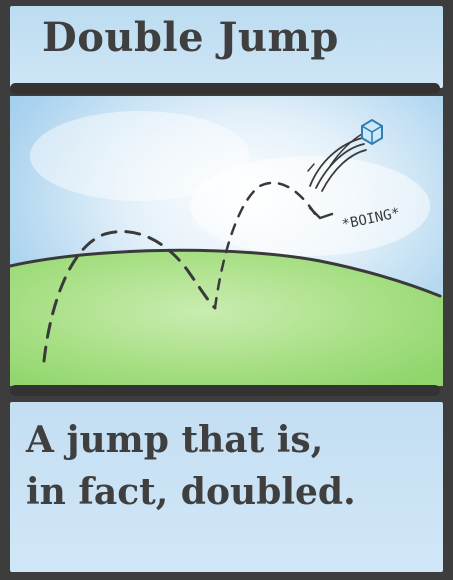 This screenshot has height=580, width=453. Describe the element at coordinates (225, 88) in the screenshot. I see `top-divider` at that location.